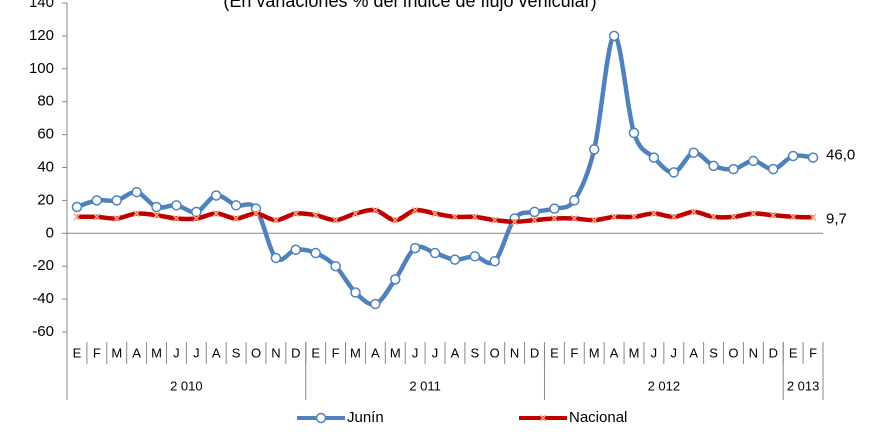 This screenshot has width=873, height=432. What do you see at coordinates (43, 331) in the screenshot?
I see `y-tick-label: -60` at bounding box center [43, 331].